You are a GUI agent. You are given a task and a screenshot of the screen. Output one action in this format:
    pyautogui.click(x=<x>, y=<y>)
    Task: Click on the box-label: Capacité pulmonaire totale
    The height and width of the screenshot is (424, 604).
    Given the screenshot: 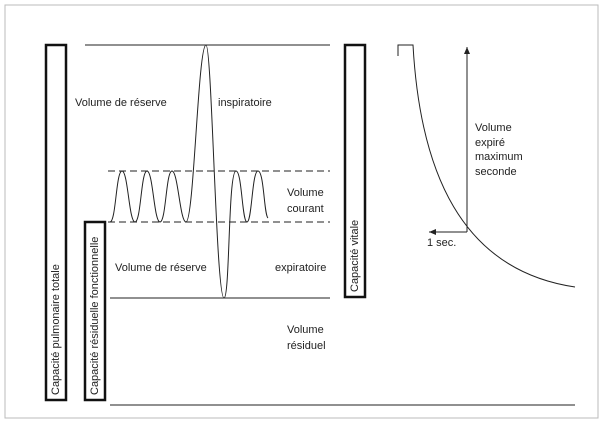 What is the action you would take?
    pyautogui.click(x=56, y=329)
    